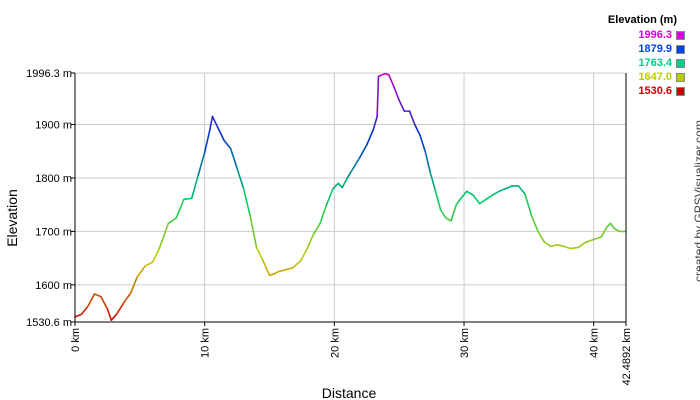  Describe the element at coordinates (76, 340) in the screenshot. I see `x-tick-label: 0 km` at that location.